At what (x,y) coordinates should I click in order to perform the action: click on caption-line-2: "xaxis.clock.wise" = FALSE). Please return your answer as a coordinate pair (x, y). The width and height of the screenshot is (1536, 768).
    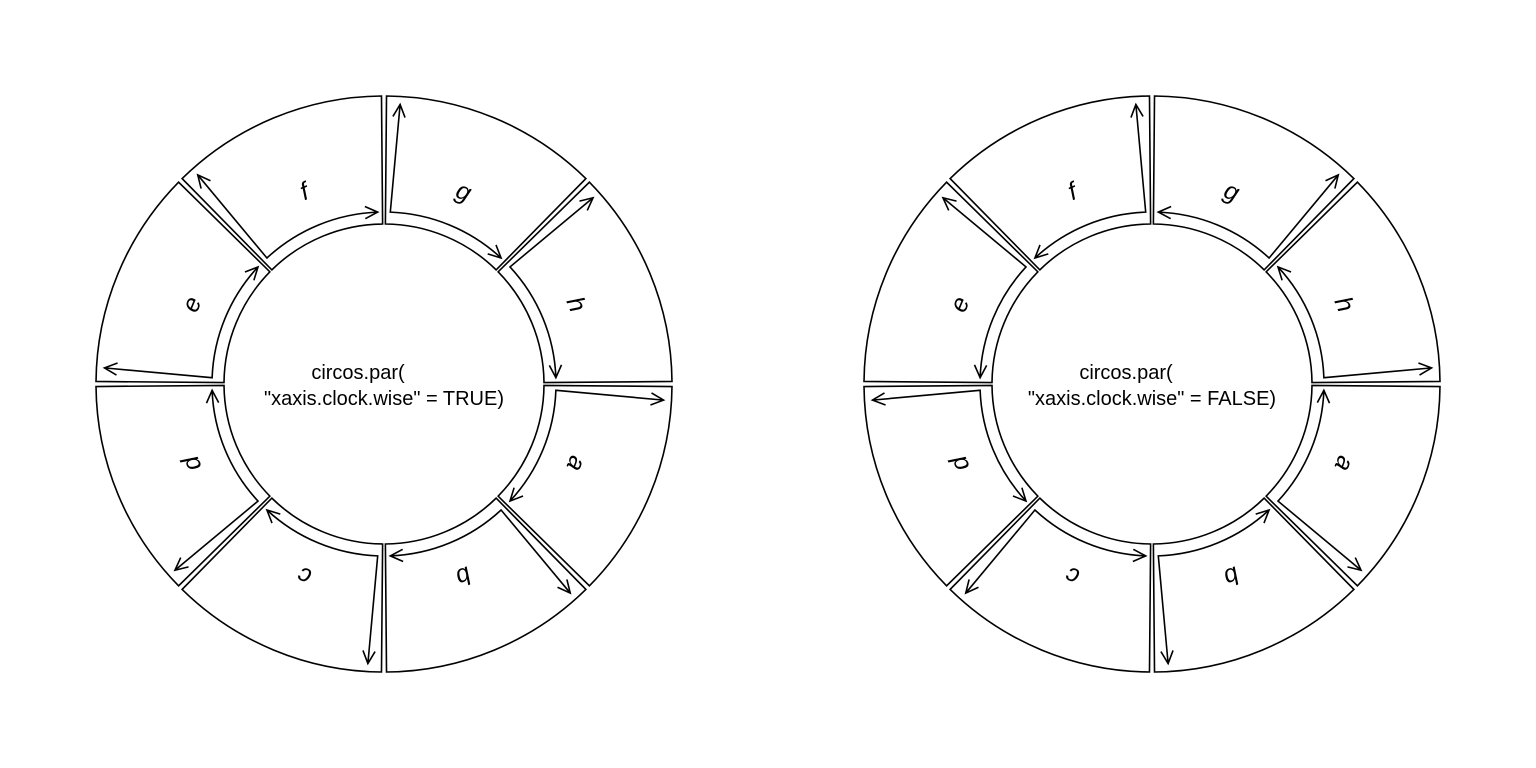
    Looking at the image, I should click on (1152, 399).